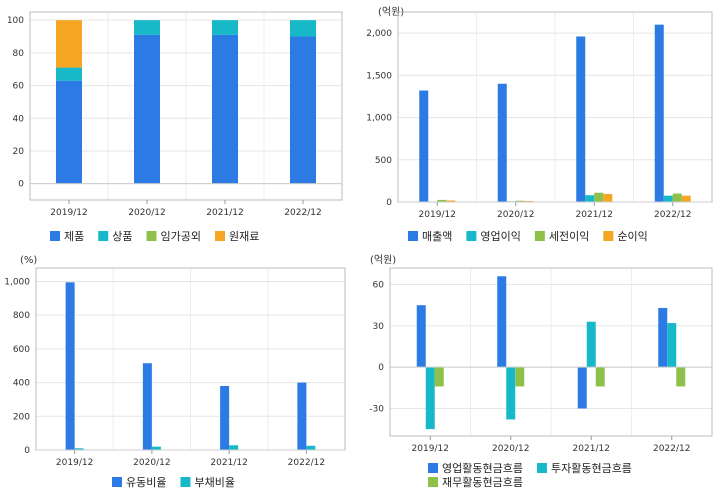  What do you see at coordinates (379, 76) in the screenshot?
I see `y-tick-label: 1,500` at bounding box center [379, 76].